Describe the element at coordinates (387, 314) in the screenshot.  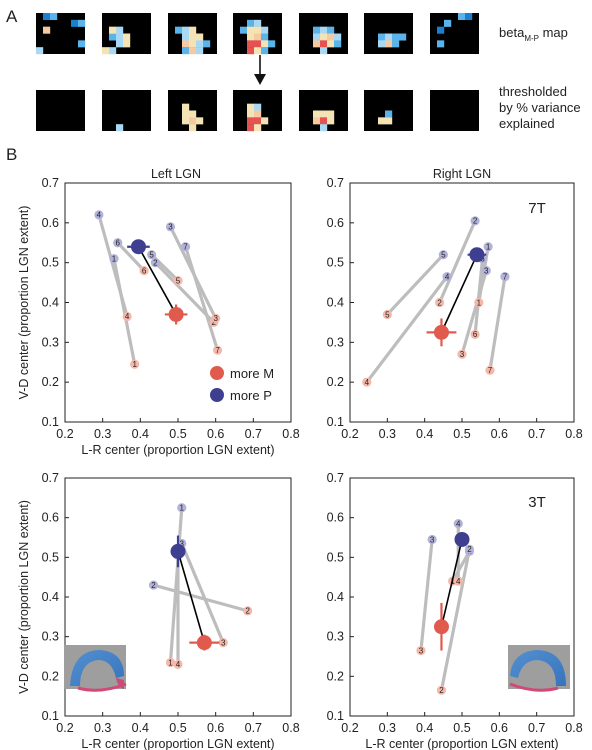
I see `m-point-label: 5` at that location.